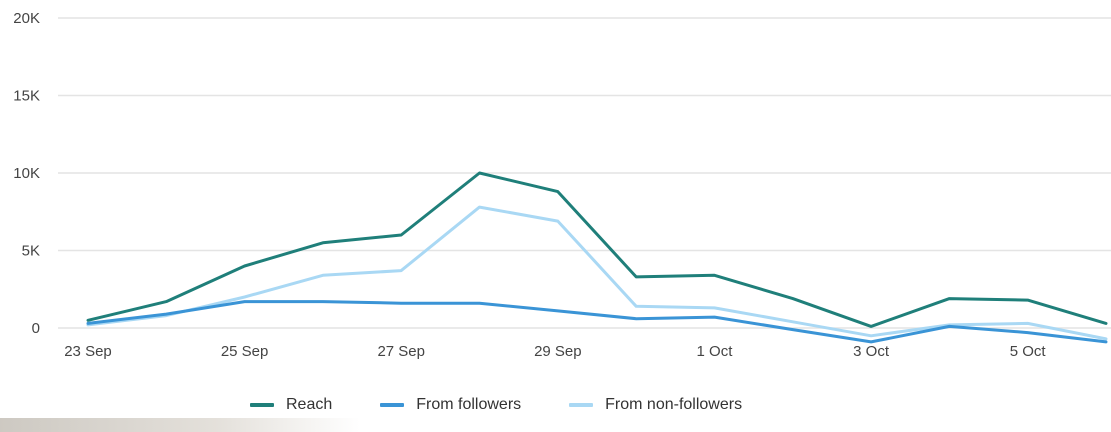 Image resolution: width=1111 pixels, height=432 pixels. Describe the element at coordinates (674, 404) in the screenshot. I see `legend-label-from-non-followers: From non-followers` at that location.